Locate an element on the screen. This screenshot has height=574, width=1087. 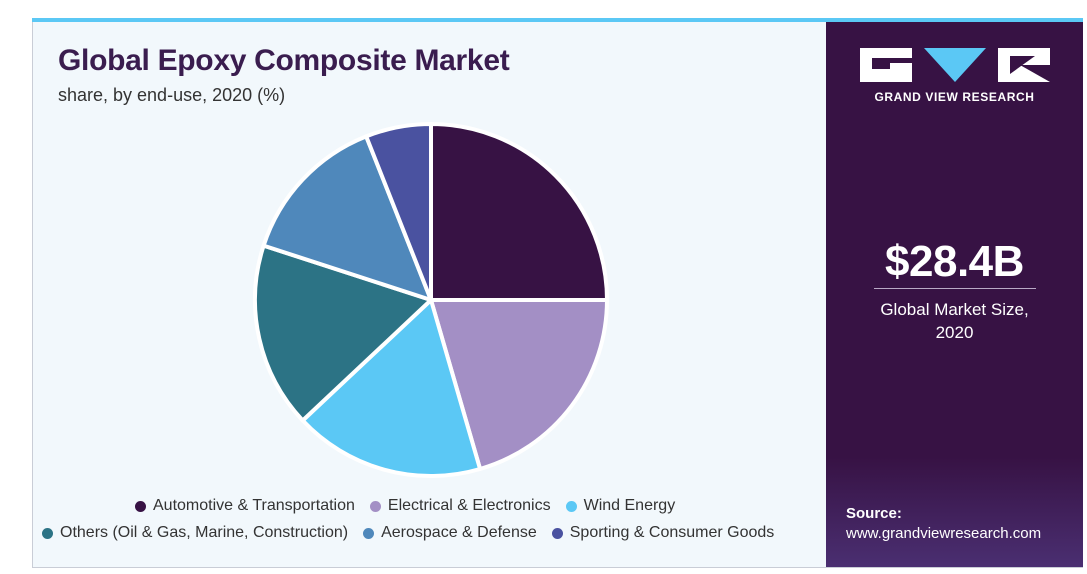
stat-divider is located at coordinates (955, 288).